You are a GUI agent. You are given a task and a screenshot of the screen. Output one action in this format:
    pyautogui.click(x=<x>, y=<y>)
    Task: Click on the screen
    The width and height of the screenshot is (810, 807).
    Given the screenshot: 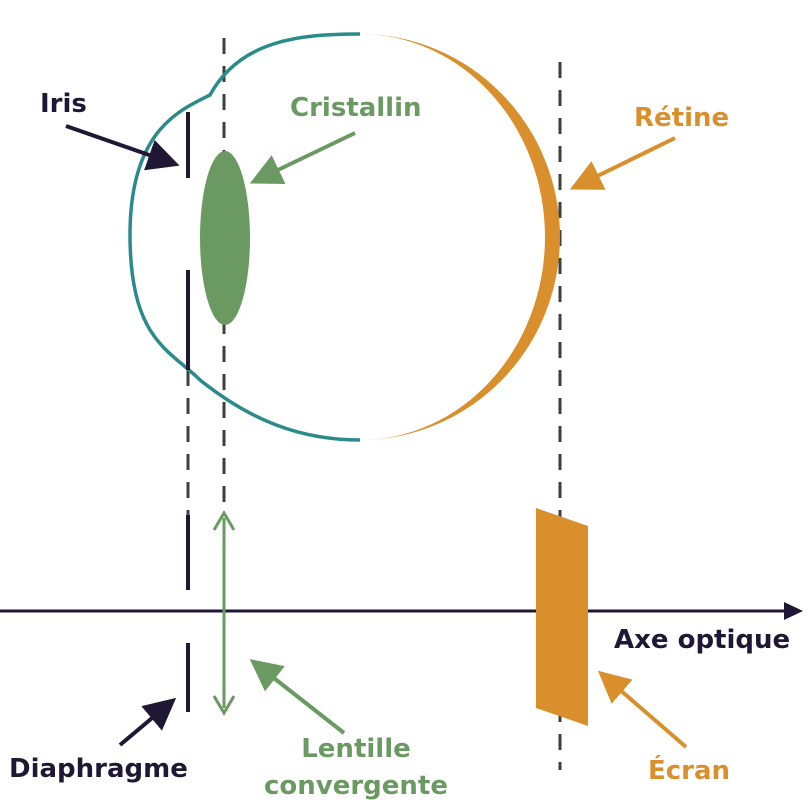 What is the action you would take?
    pyautogui.click(x=562, y=617)
    